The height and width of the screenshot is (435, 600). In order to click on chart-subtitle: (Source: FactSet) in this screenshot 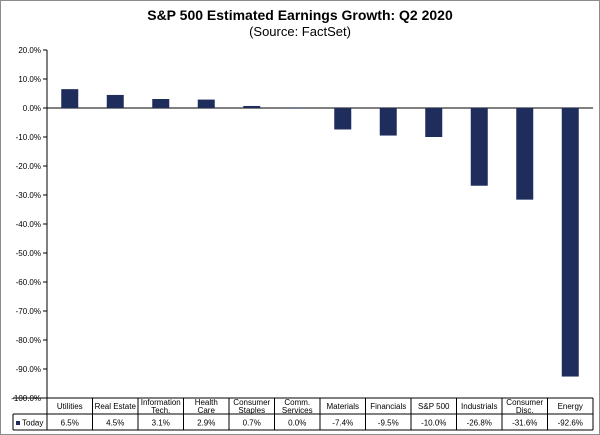, I will do `click(300, 31)`.